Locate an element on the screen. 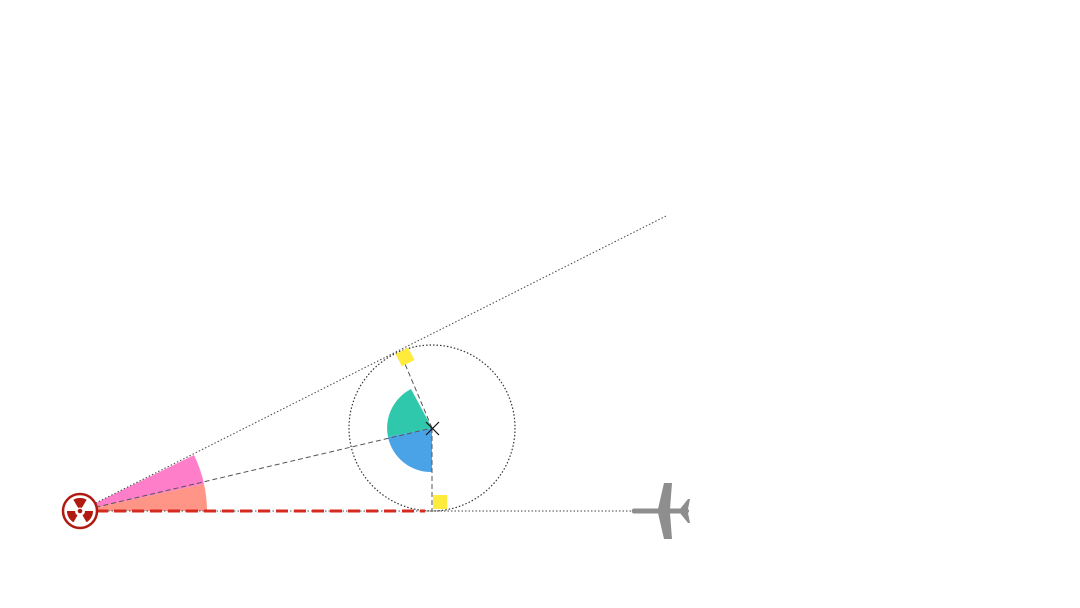 The image size is (1080, 608). airplane-icon is located at coordinates (660, 511).